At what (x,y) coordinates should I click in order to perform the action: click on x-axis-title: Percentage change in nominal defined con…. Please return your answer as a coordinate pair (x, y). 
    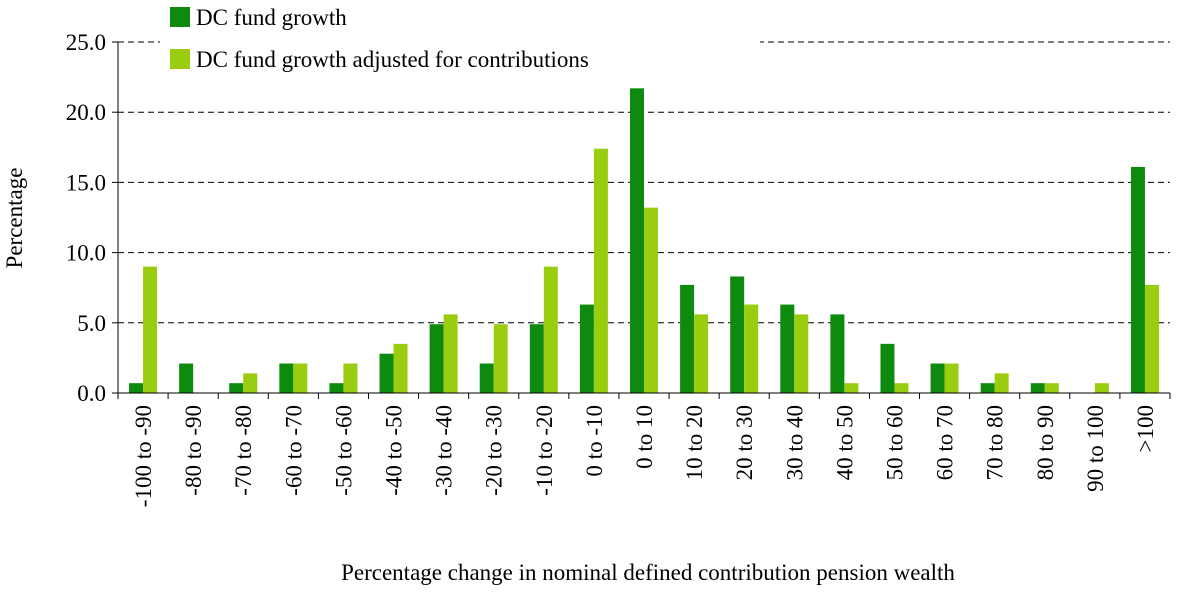
    Looking at the image, I should click on (648, 572).